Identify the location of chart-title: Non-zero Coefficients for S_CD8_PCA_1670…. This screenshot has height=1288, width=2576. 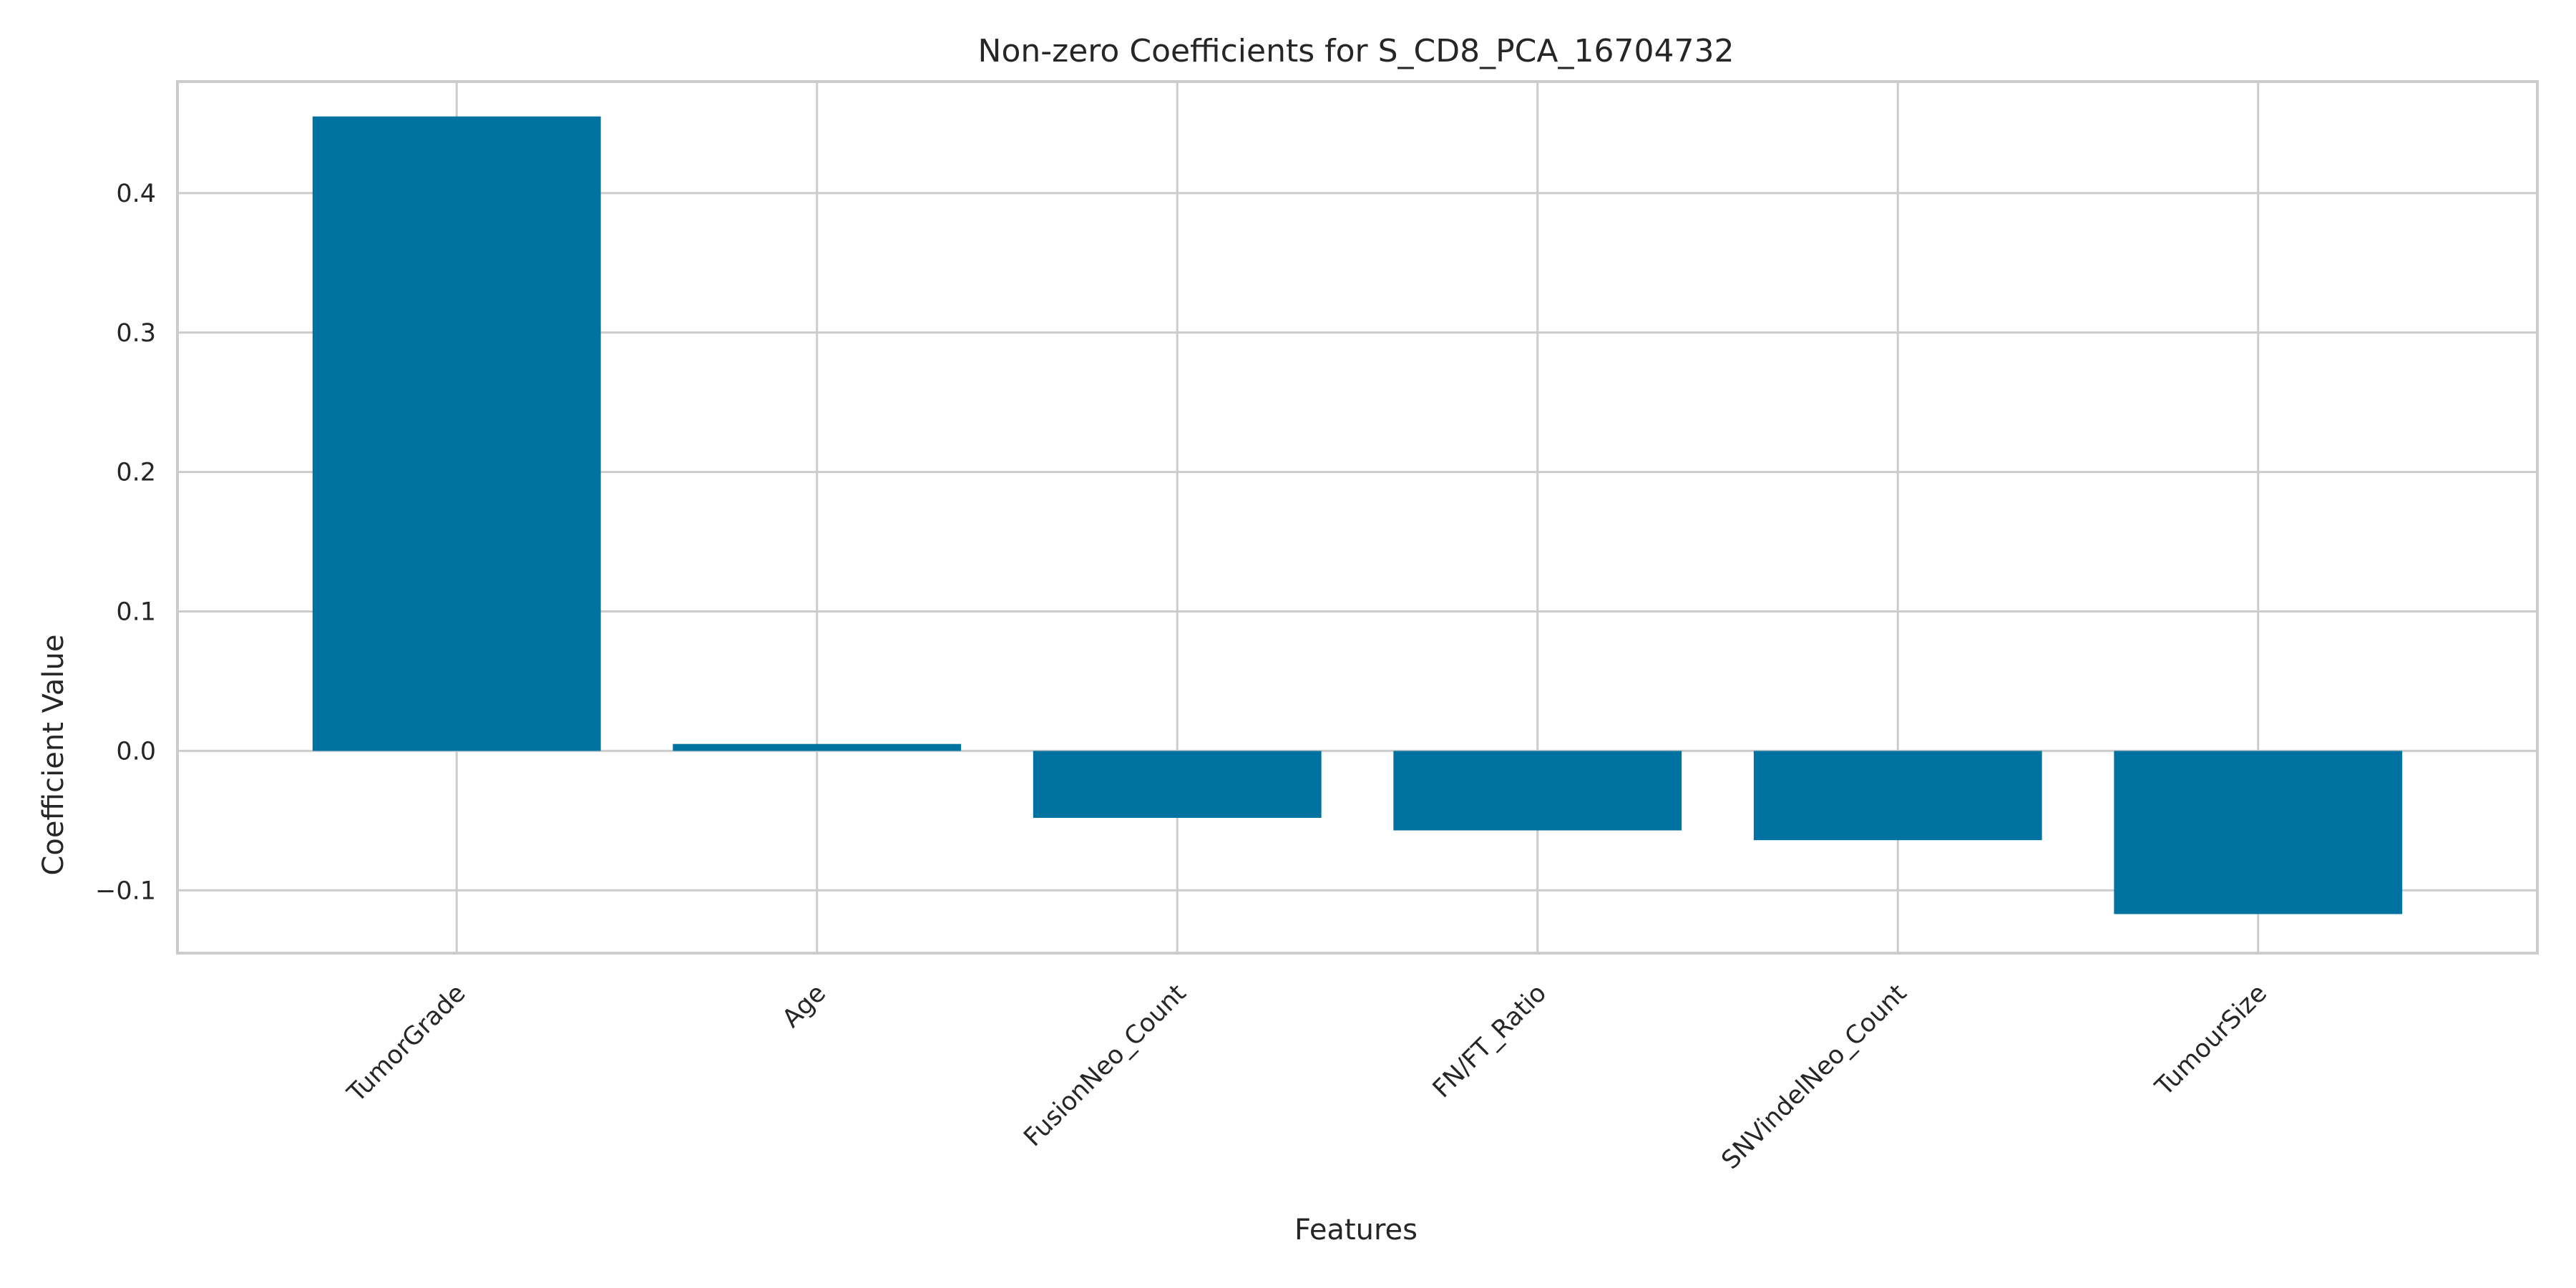
(1356, 51).